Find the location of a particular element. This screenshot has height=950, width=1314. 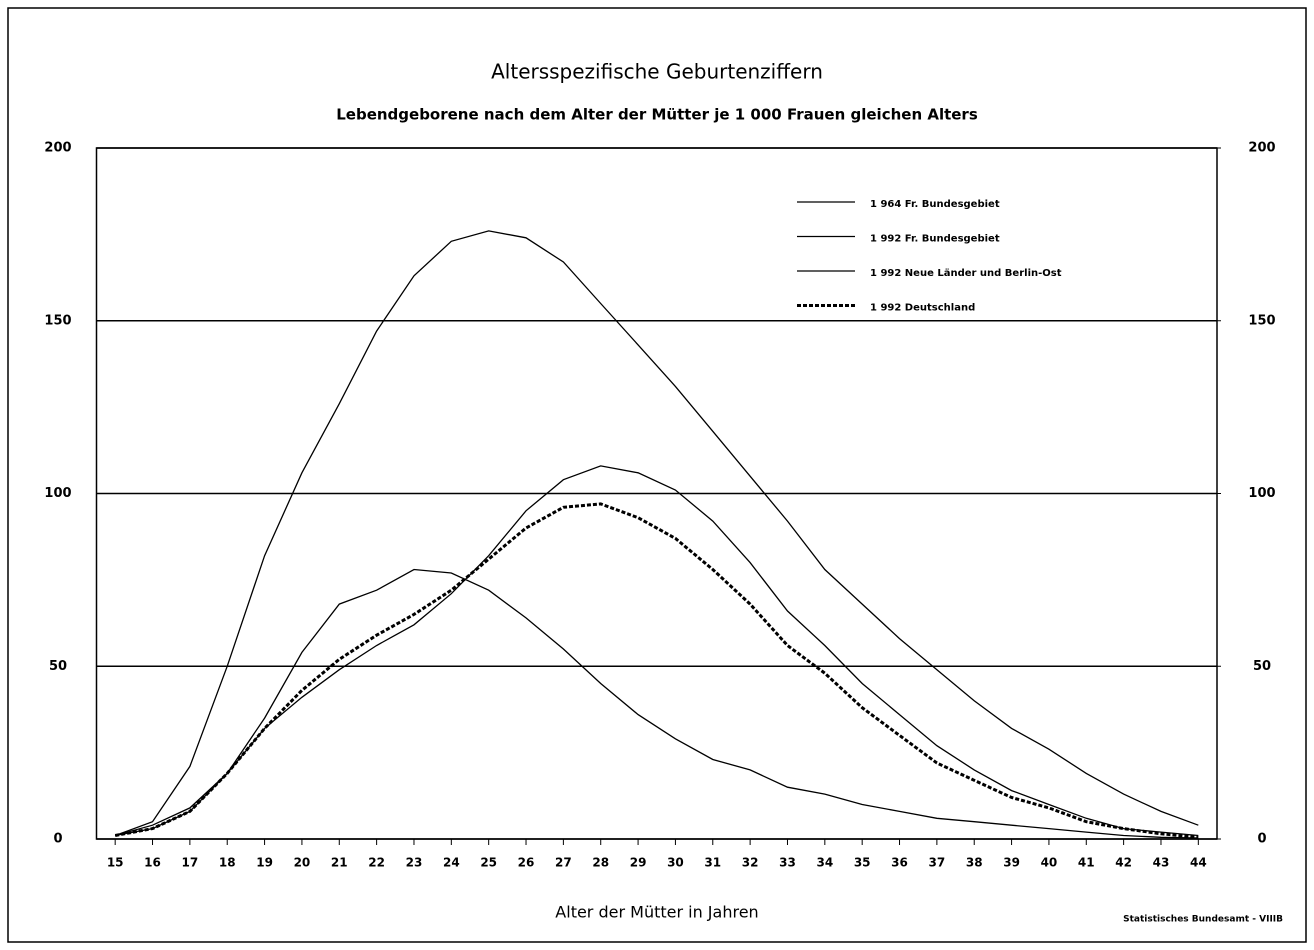

x-tick-label: 25 is located at coordinates (488, 863).